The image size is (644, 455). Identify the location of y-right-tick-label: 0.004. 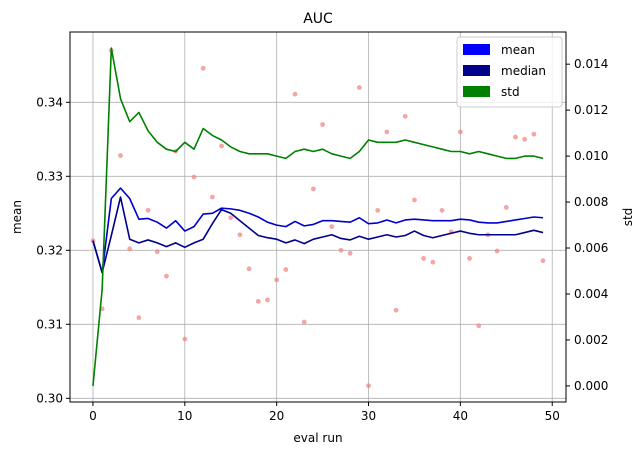
(591, 294).